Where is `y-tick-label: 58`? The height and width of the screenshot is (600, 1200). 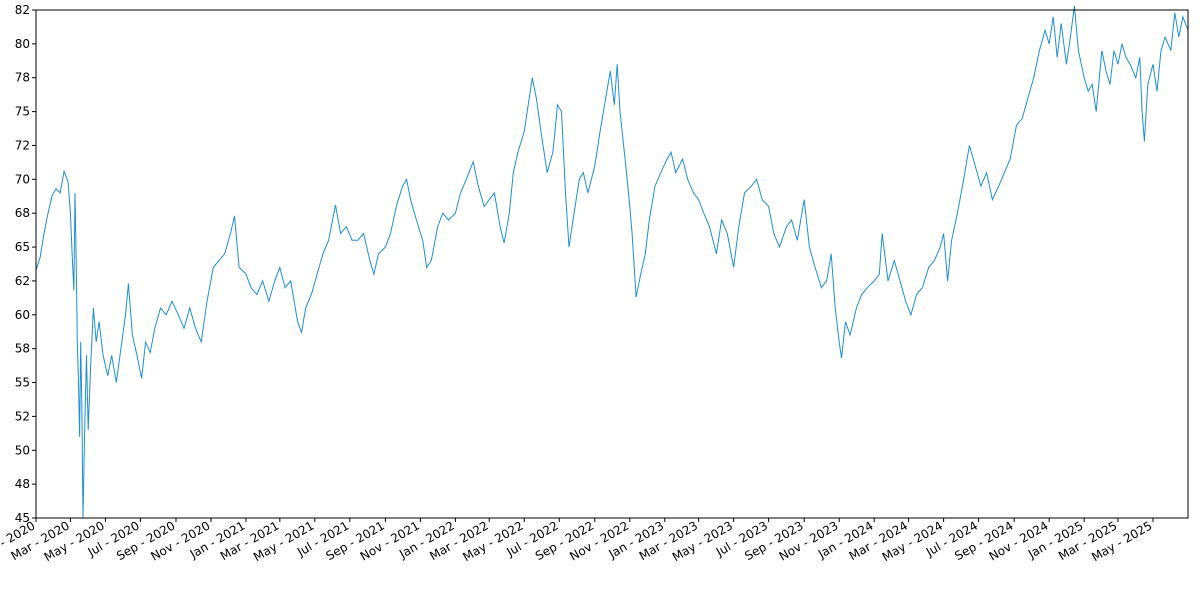 y-tick-label: 58 is located at coordinates (22, 349).